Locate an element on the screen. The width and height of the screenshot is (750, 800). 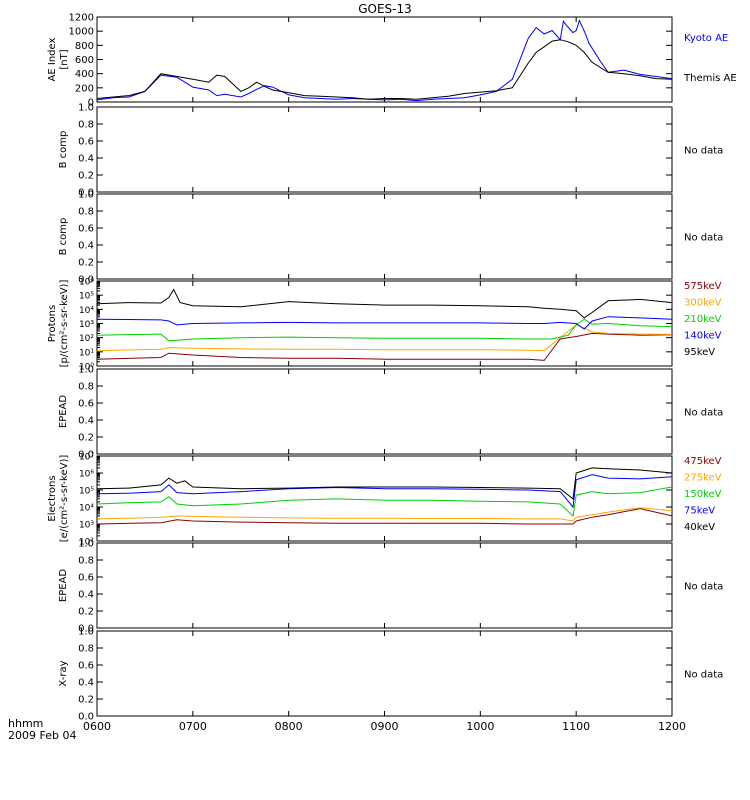
y-tick-label-bcomp2: 0.8 is located at coordinates (86, 212).